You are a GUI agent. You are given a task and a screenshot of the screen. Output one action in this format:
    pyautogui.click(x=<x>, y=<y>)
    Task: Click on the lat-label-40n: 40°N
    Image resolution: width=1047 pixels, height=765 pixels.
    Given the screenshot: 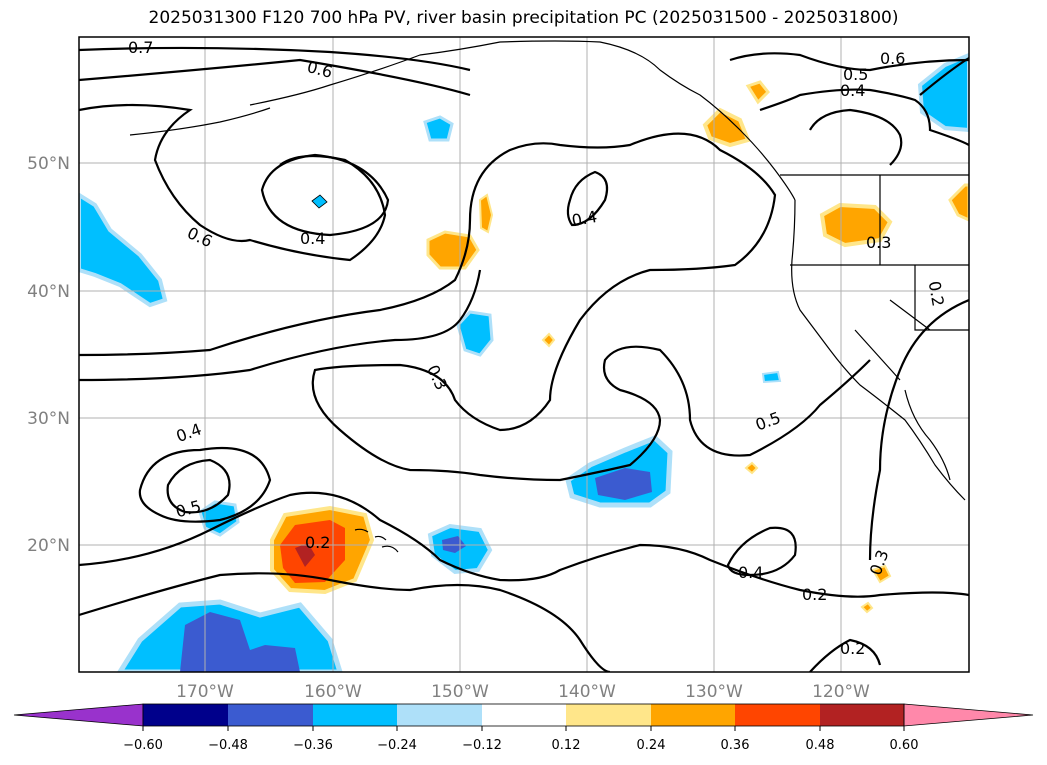 What is the action you would take?
    pyautogui.click(x=48, y=292)
    